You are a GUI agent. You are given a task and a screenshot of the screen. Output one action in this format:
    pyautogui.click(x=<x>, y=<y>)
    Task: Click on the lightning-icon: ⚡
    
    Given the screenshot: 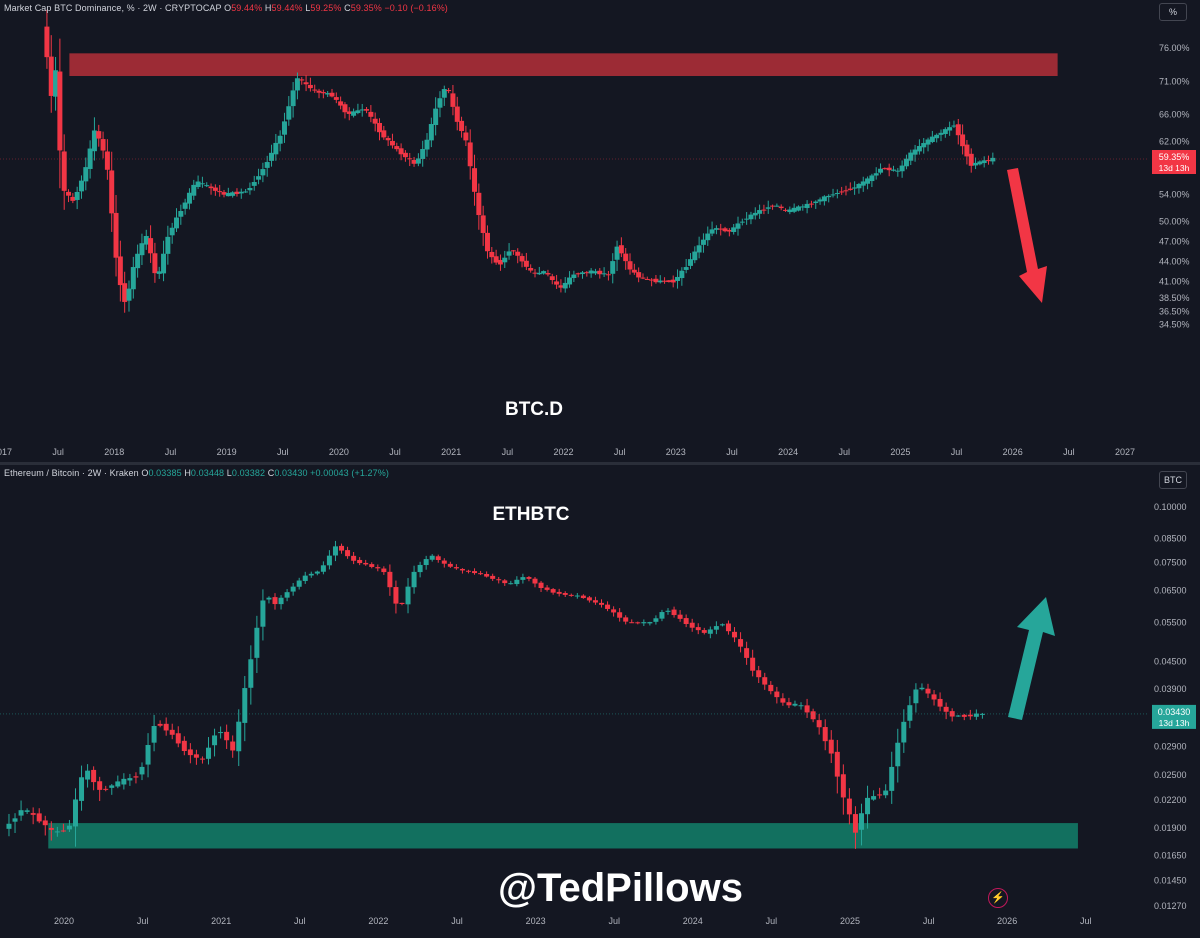 What is the action you would take?
    pyautogui.click(x=998, y=898)
    